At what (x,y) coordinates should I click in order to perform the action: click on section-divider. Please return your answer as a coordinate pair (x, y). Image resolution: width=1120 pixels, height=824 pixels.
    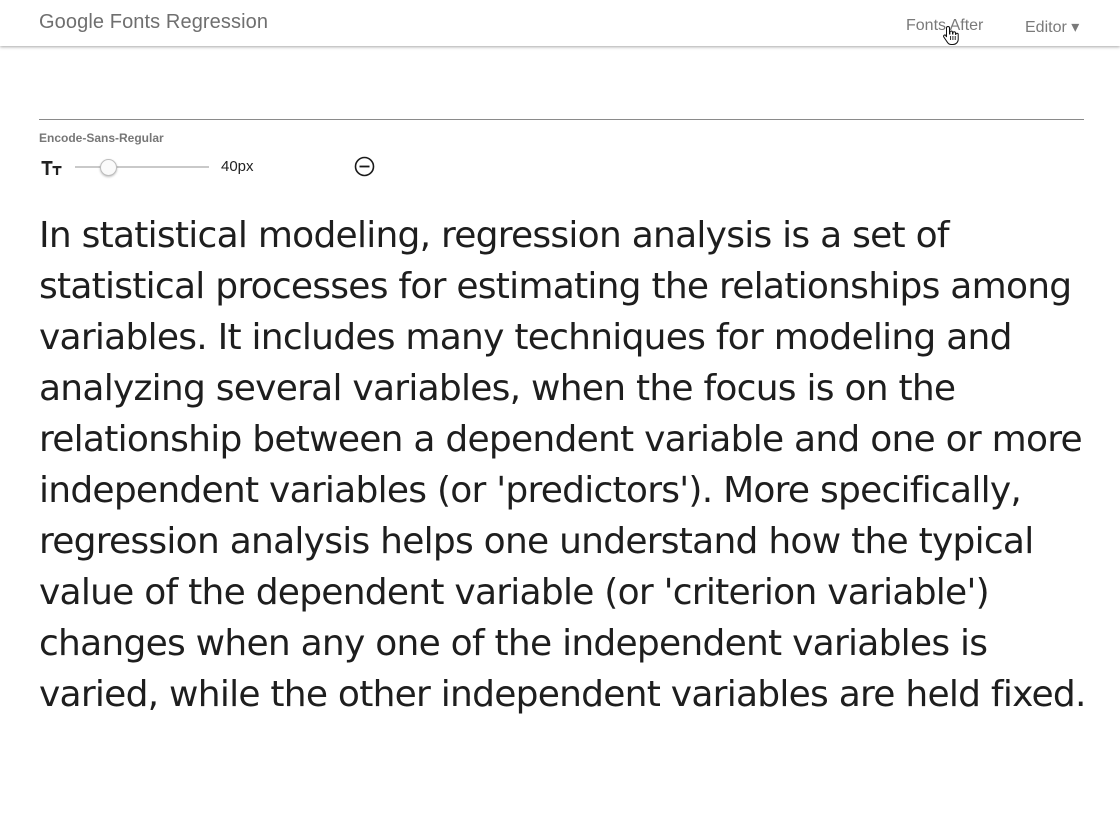
    Looking at the image, I should click on (561, 119).